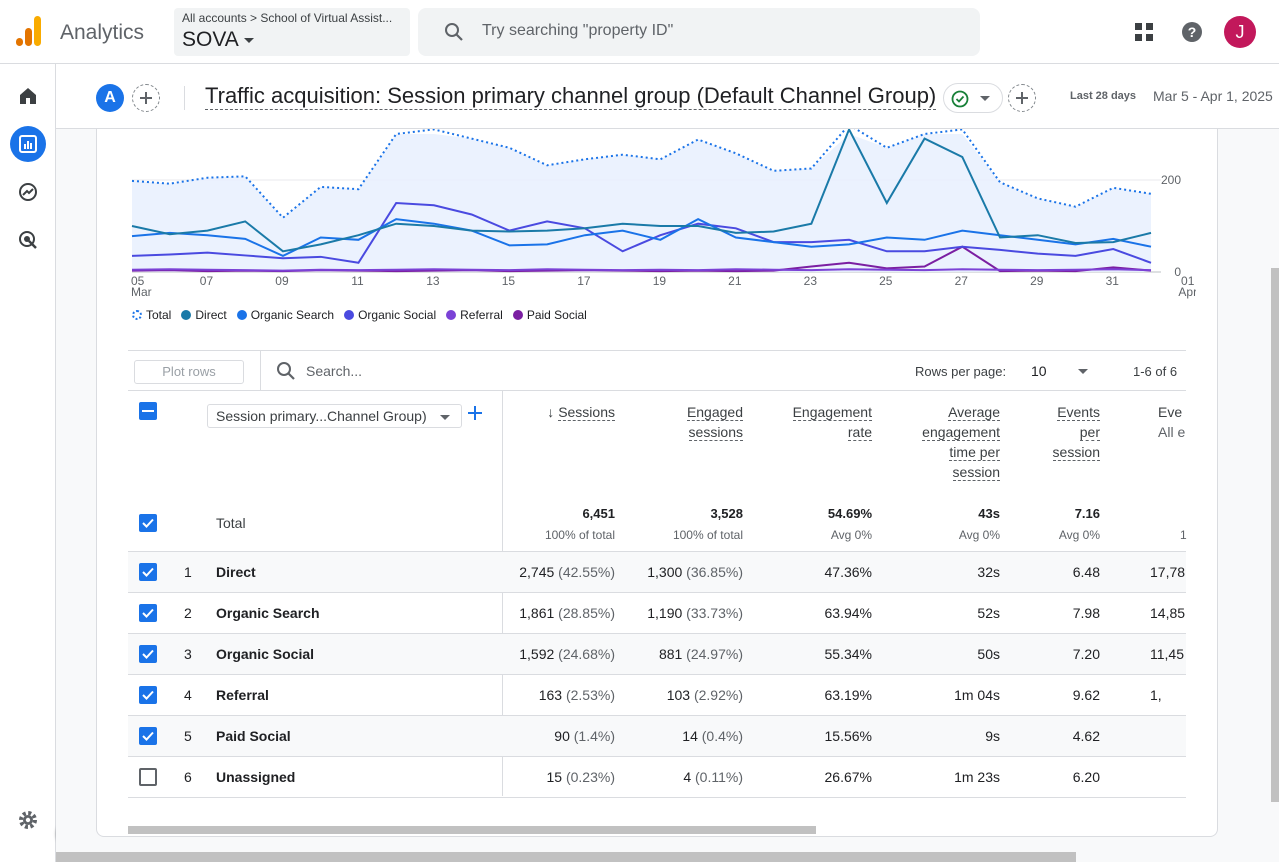 The image size is (1279, 862). Describe the element at coordinates (988, 572) in the screenshot. I see `row-avg-engagement-time: 32s` at that location.